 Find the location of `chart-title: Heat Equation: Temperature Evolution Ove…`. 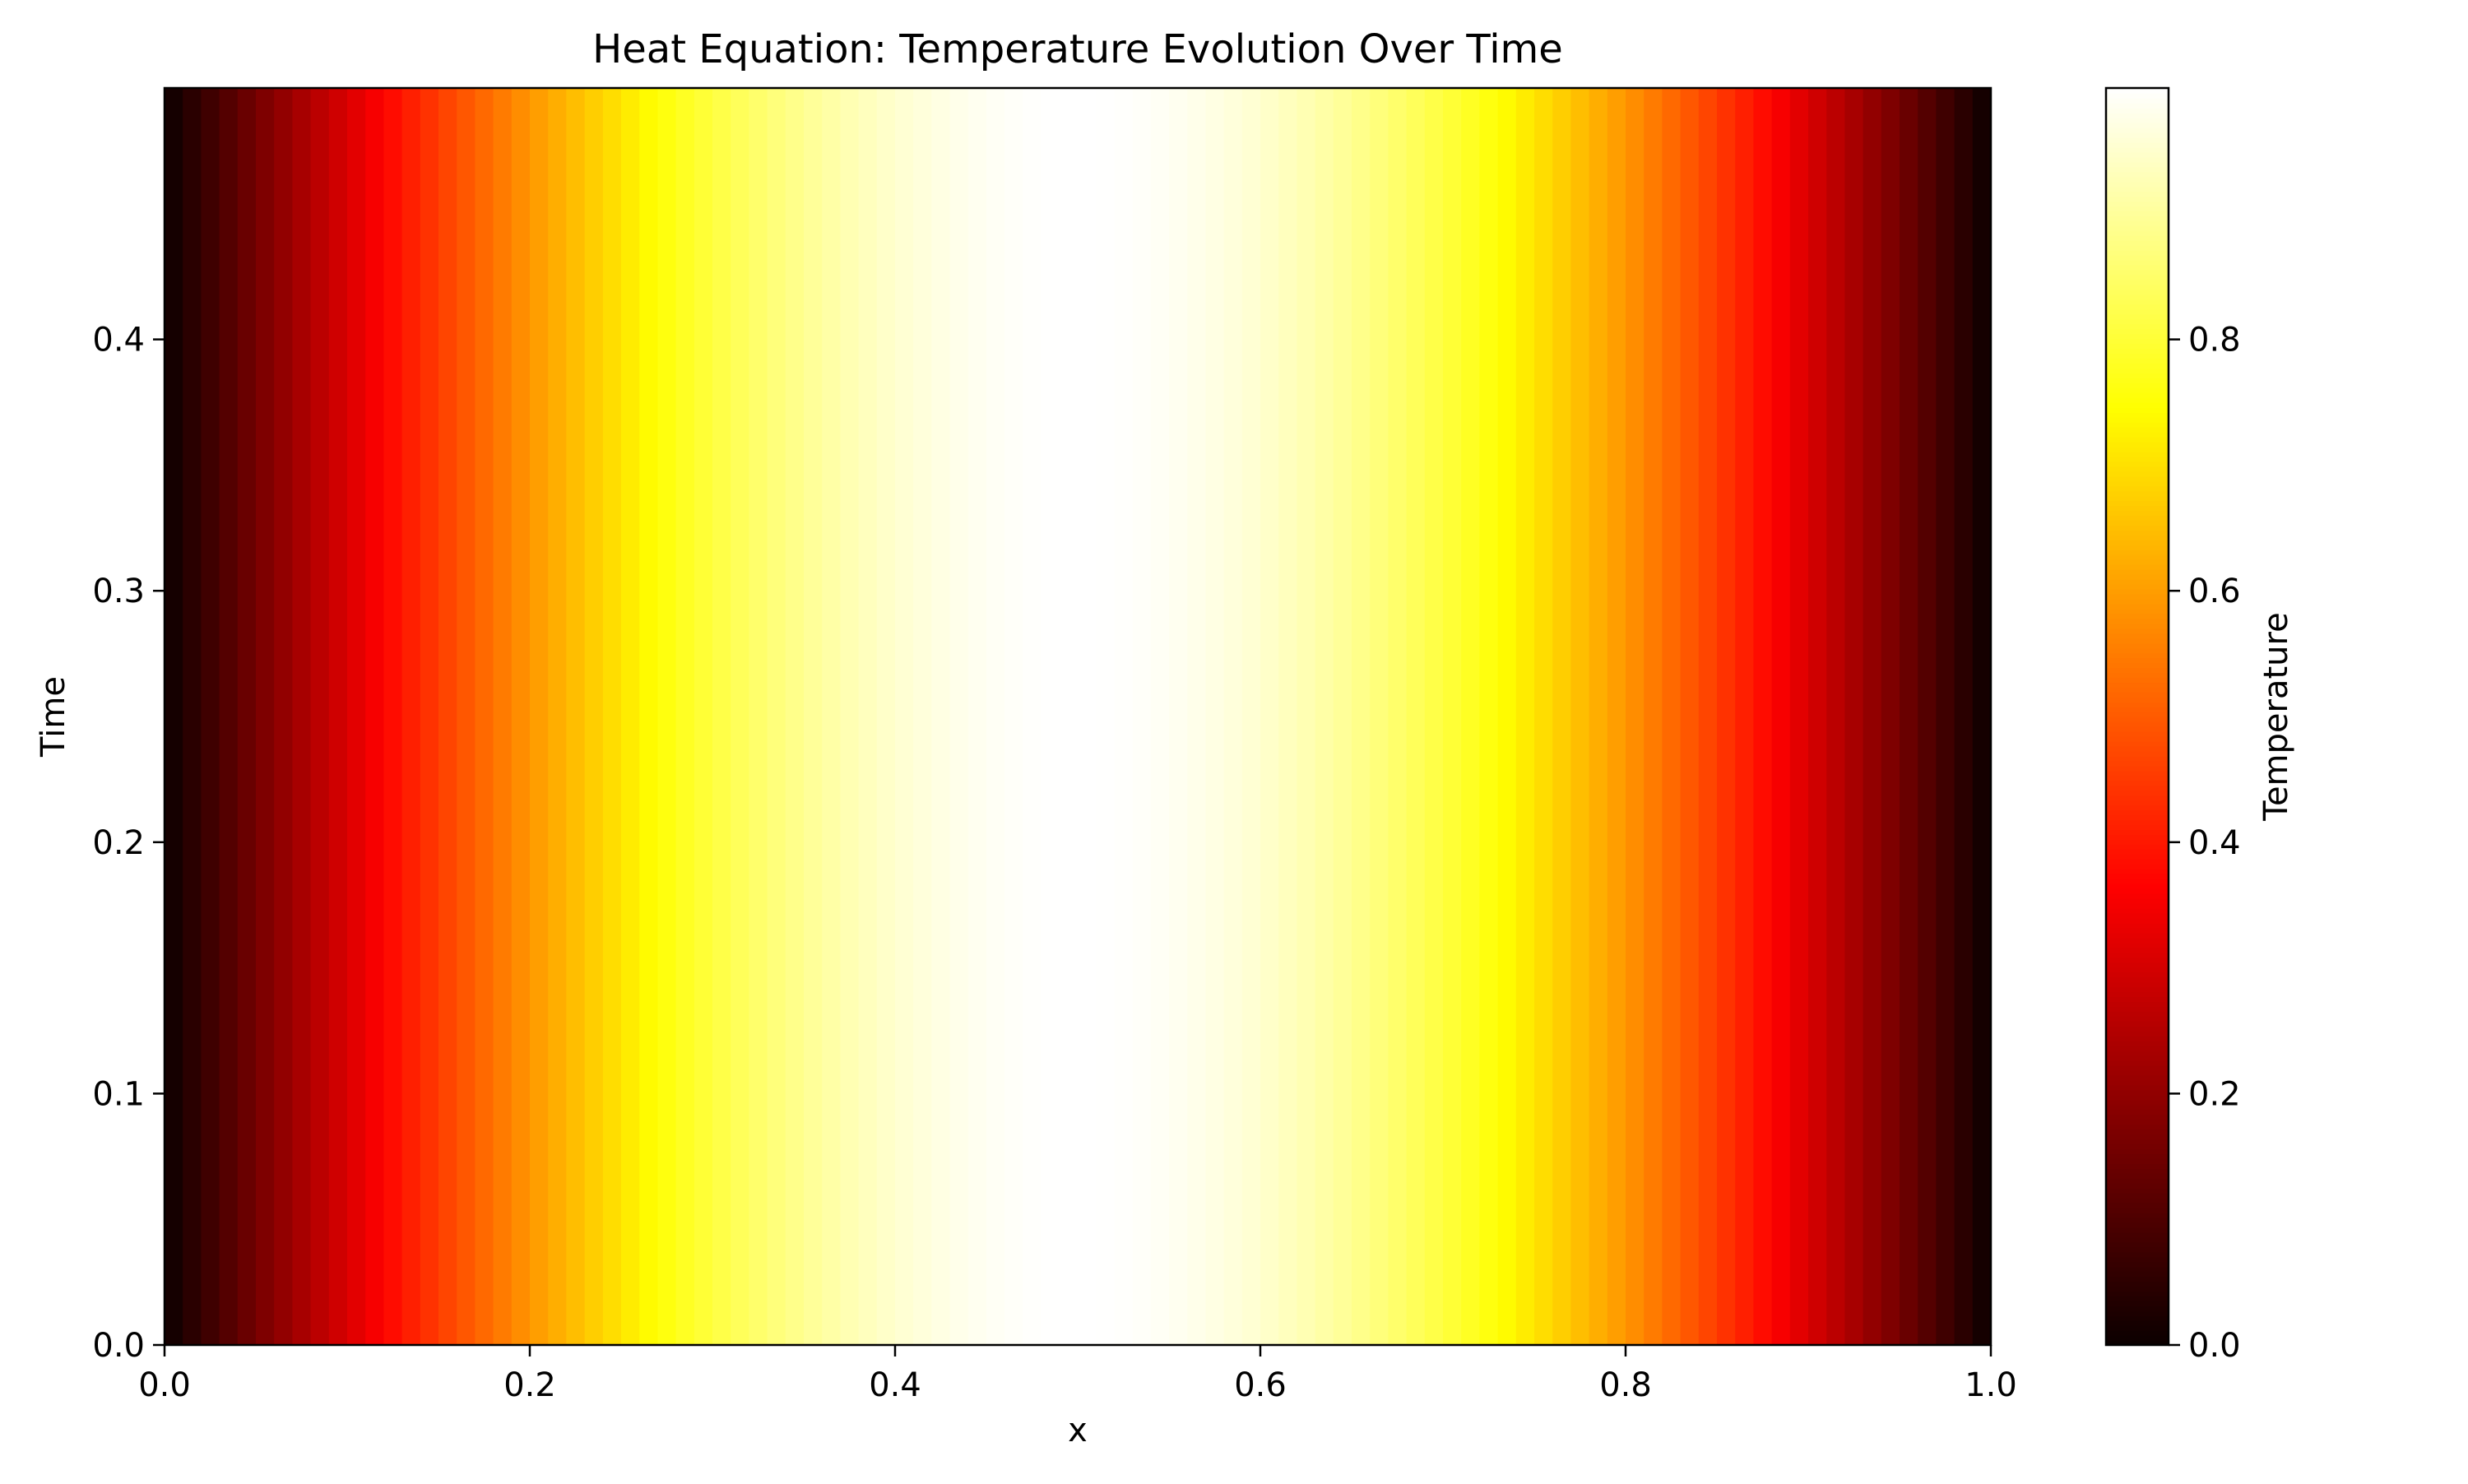

chart-title: Heat Equation: Temperature Evolution Ove… is located at coordinates (1077, 49).